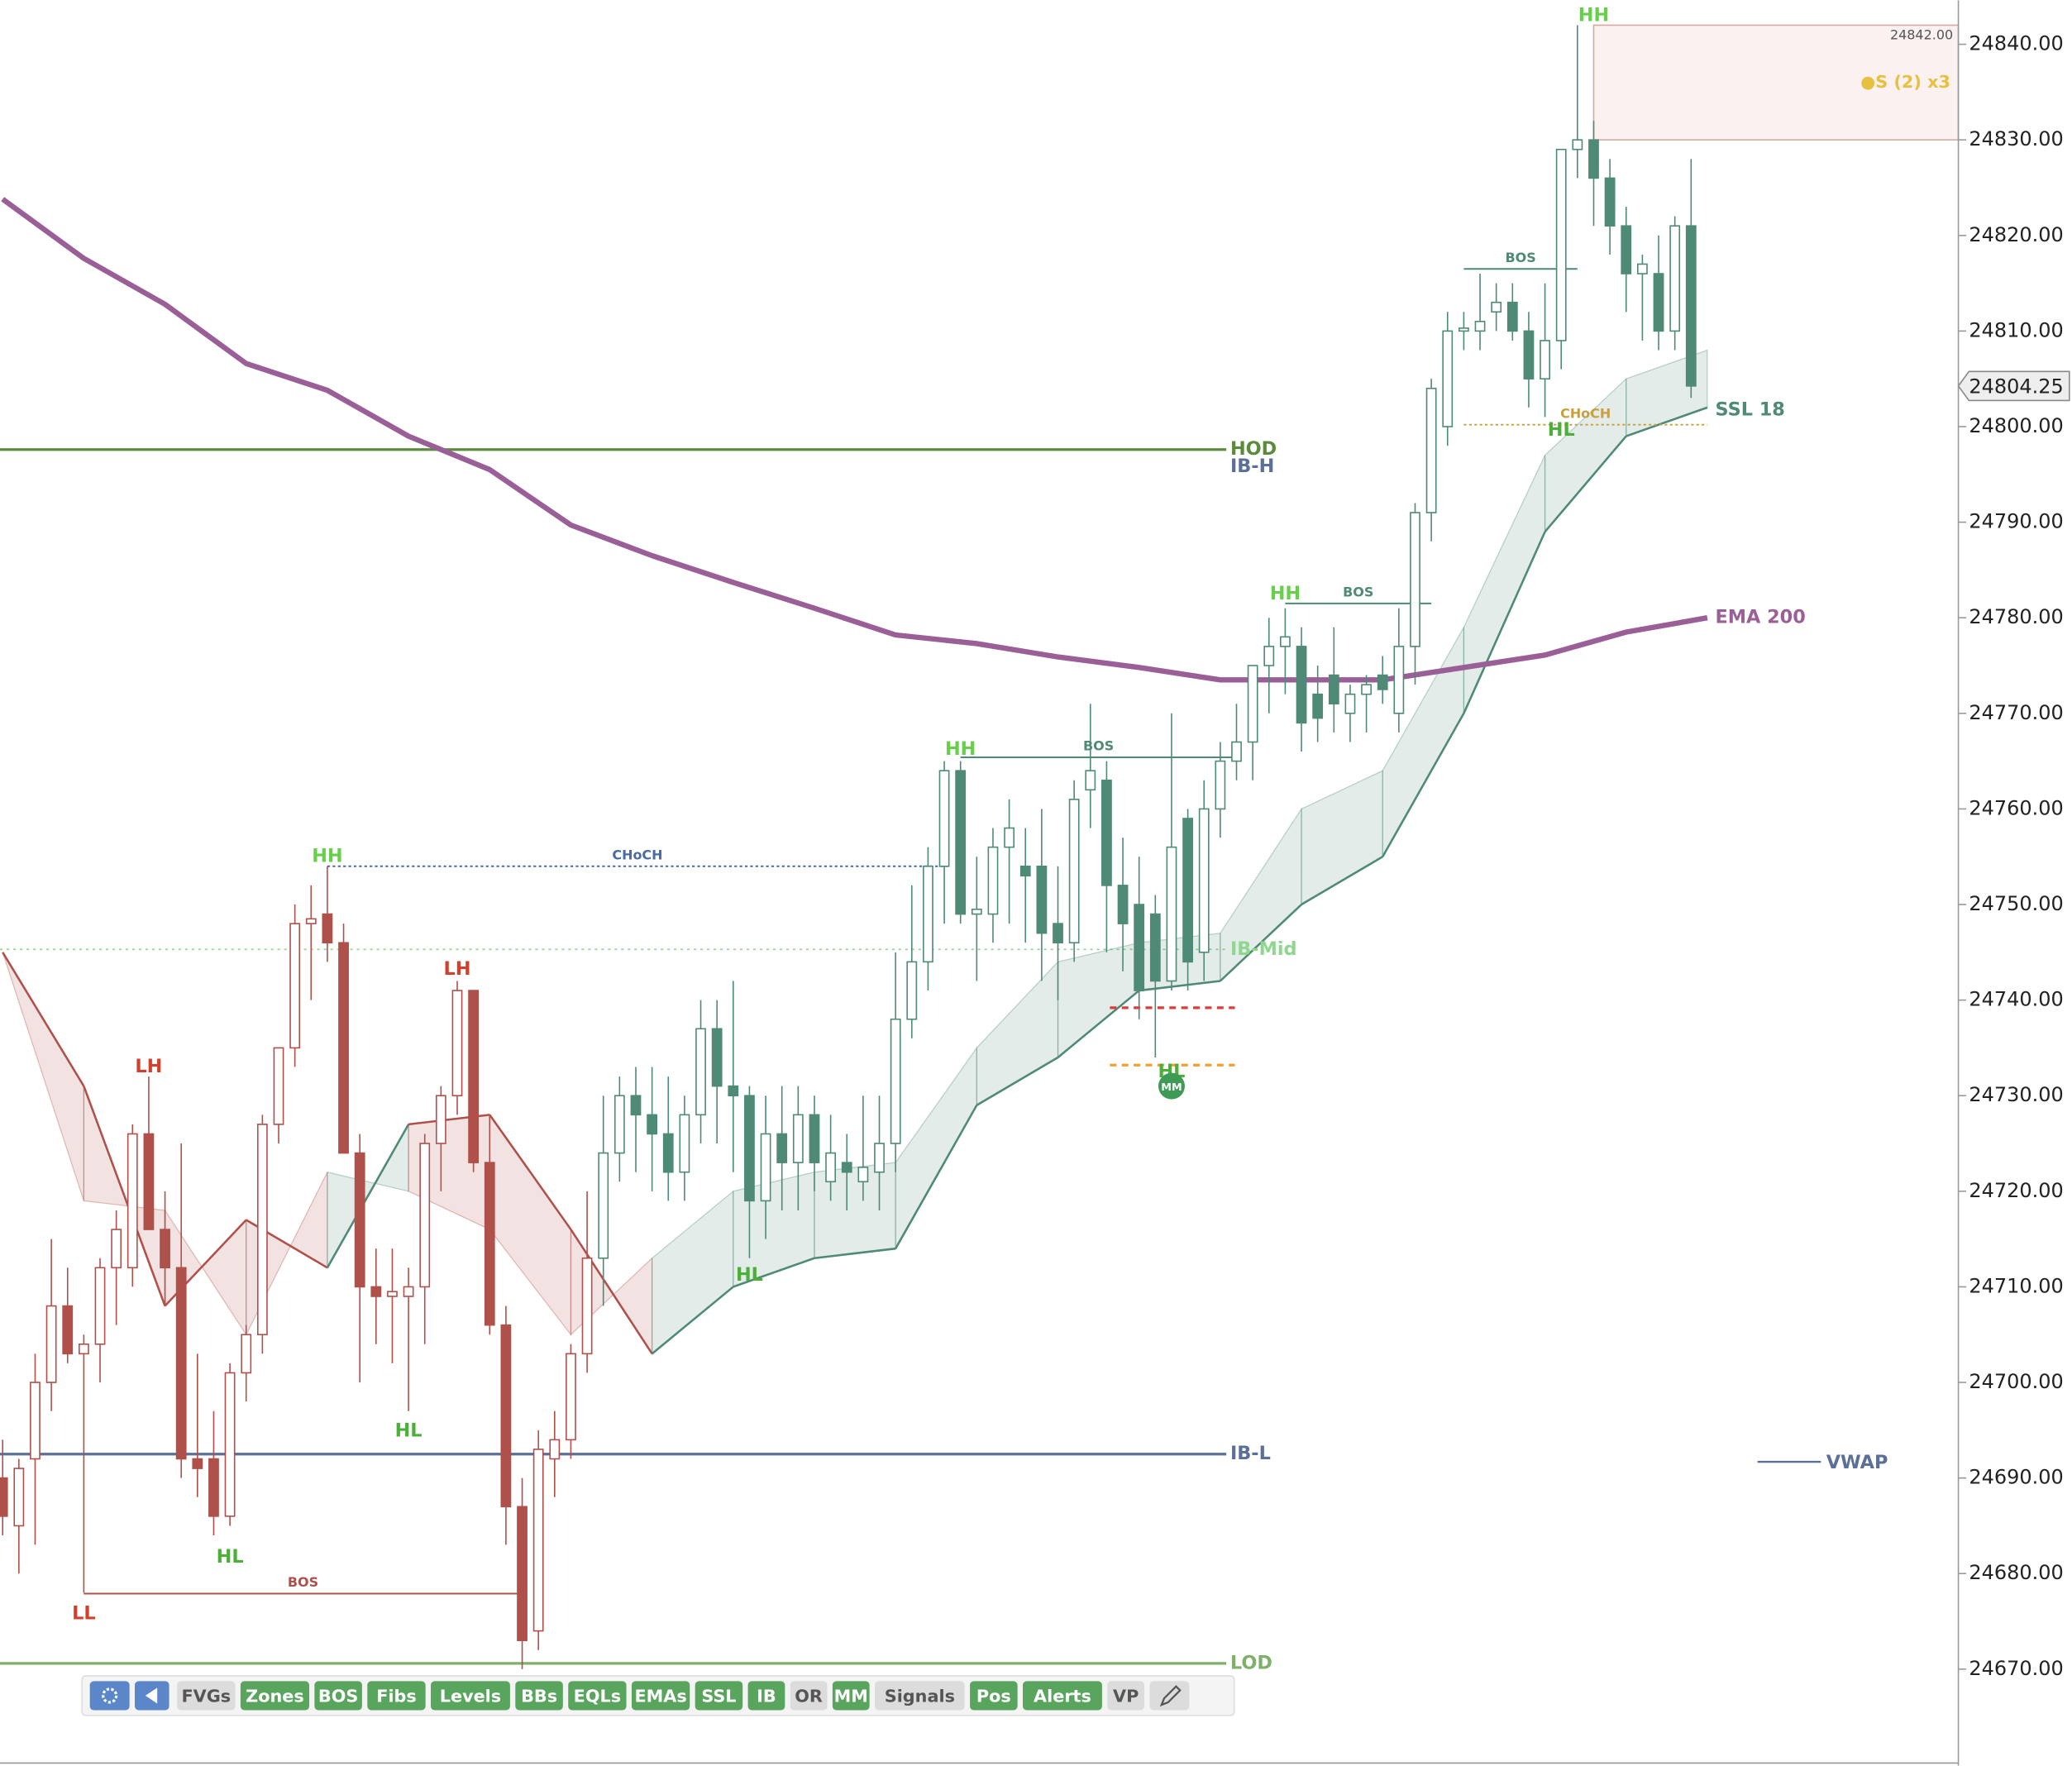  Describe the element at coordinates (2013, 386) in the screenshot. I see `current-price-tag` at that location.